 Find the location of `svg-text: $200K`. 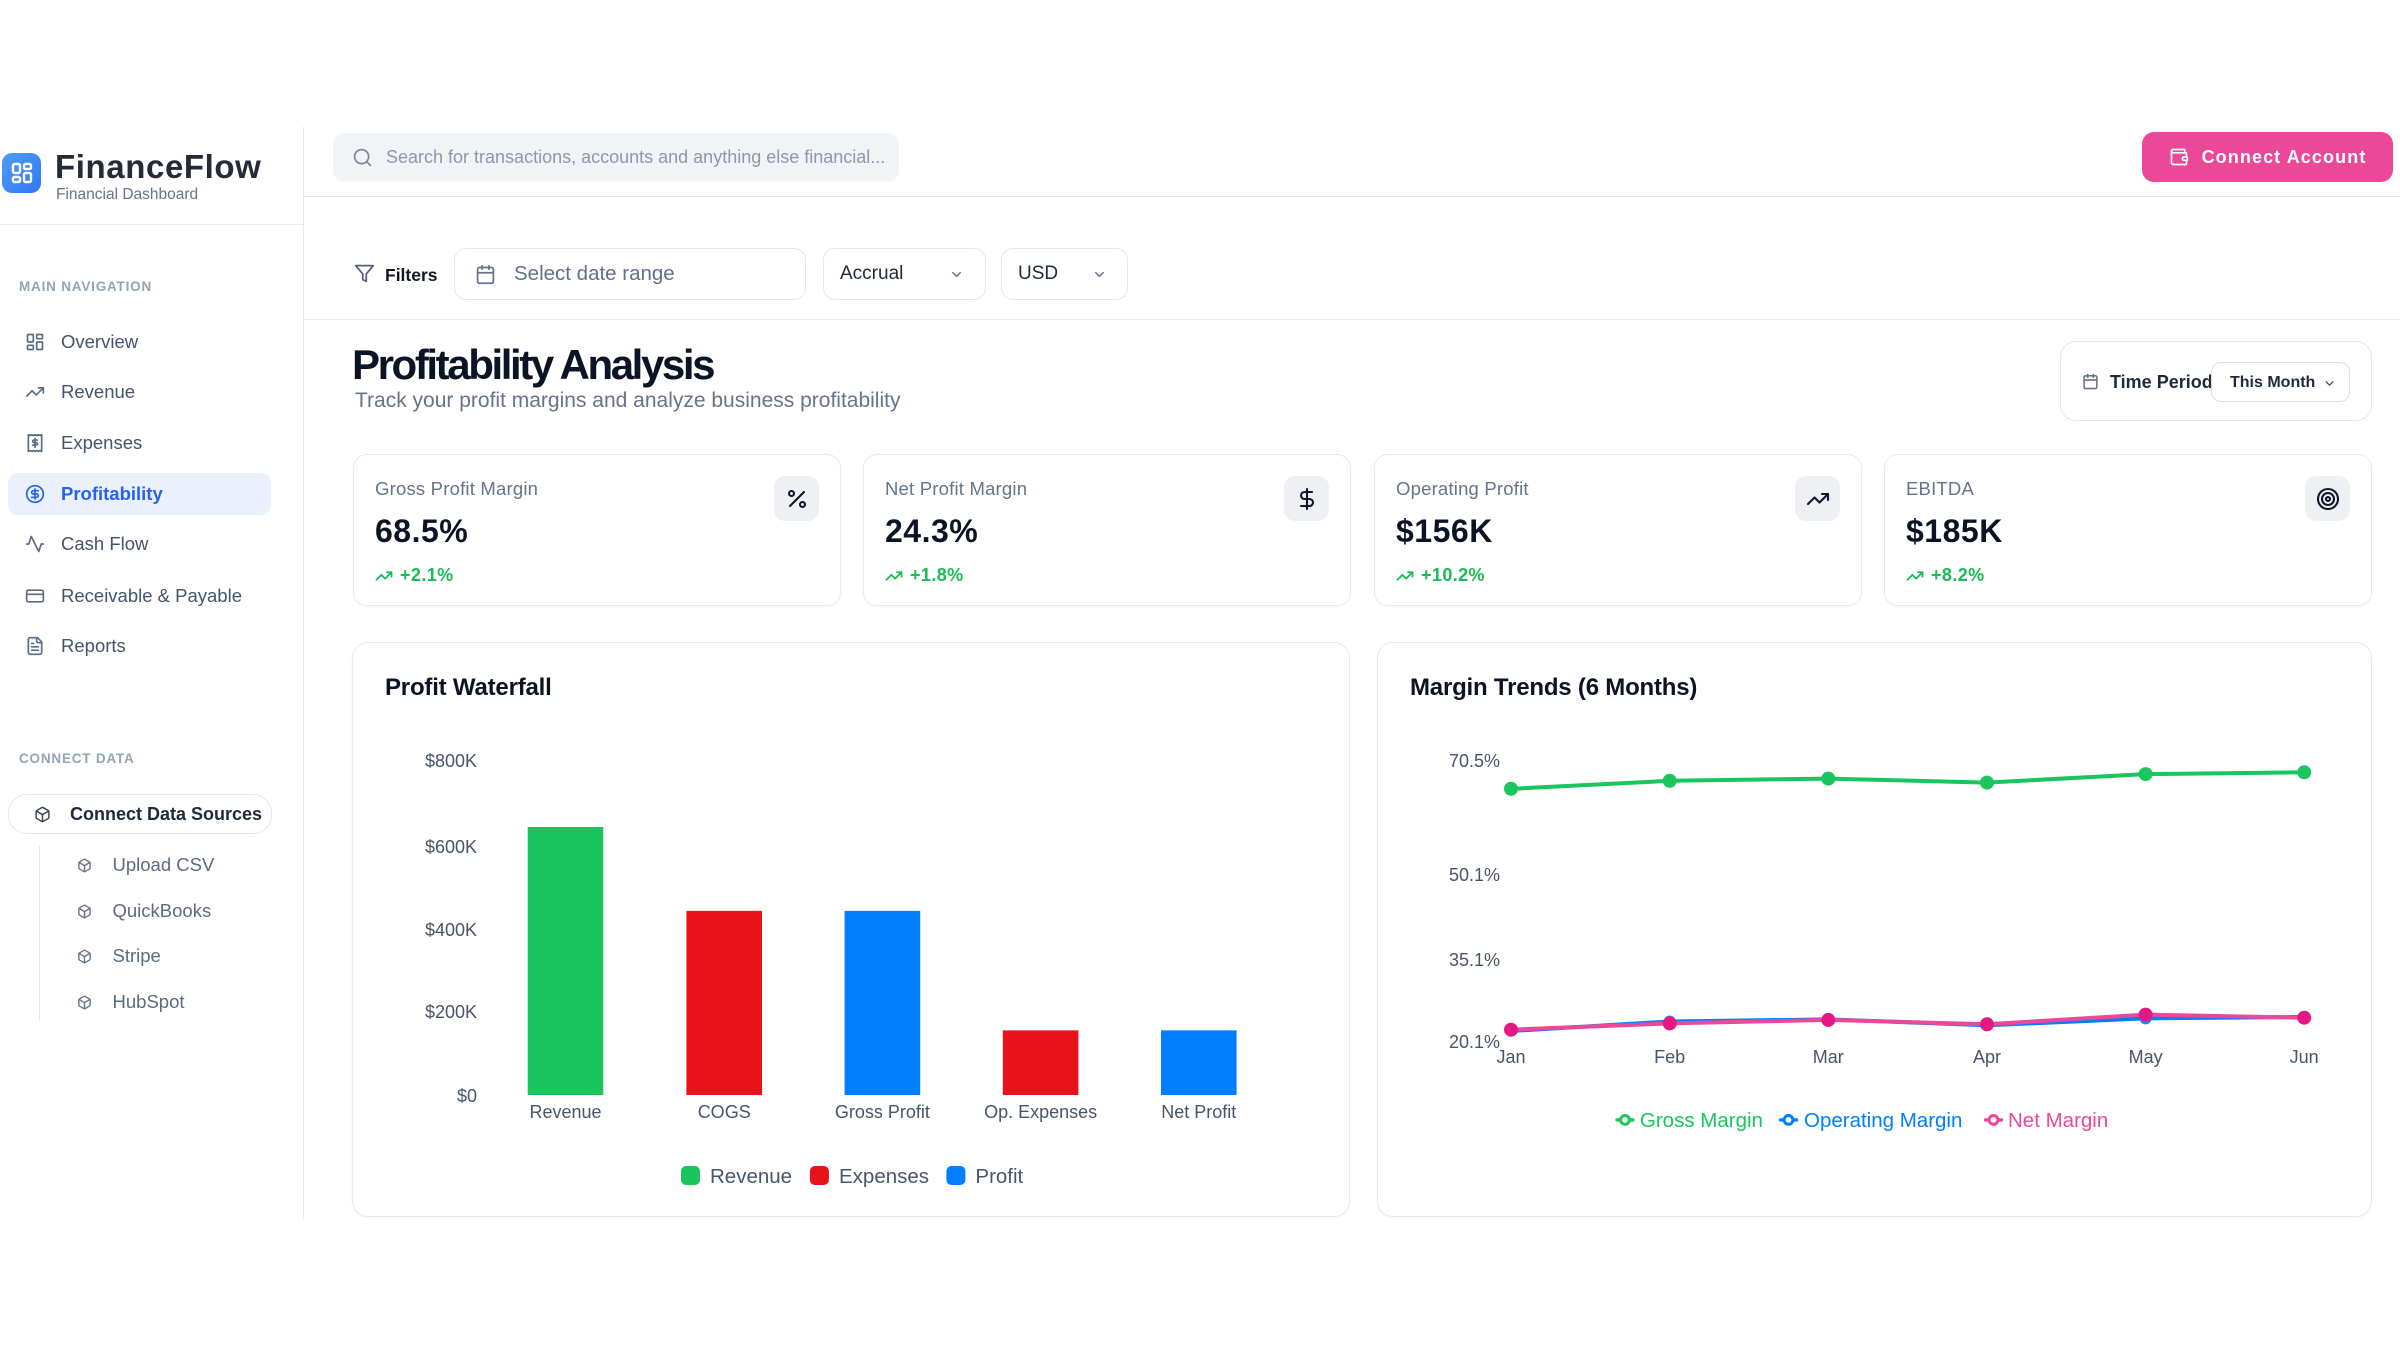

svg-text: $200K is located at coordinates (451, 1012).